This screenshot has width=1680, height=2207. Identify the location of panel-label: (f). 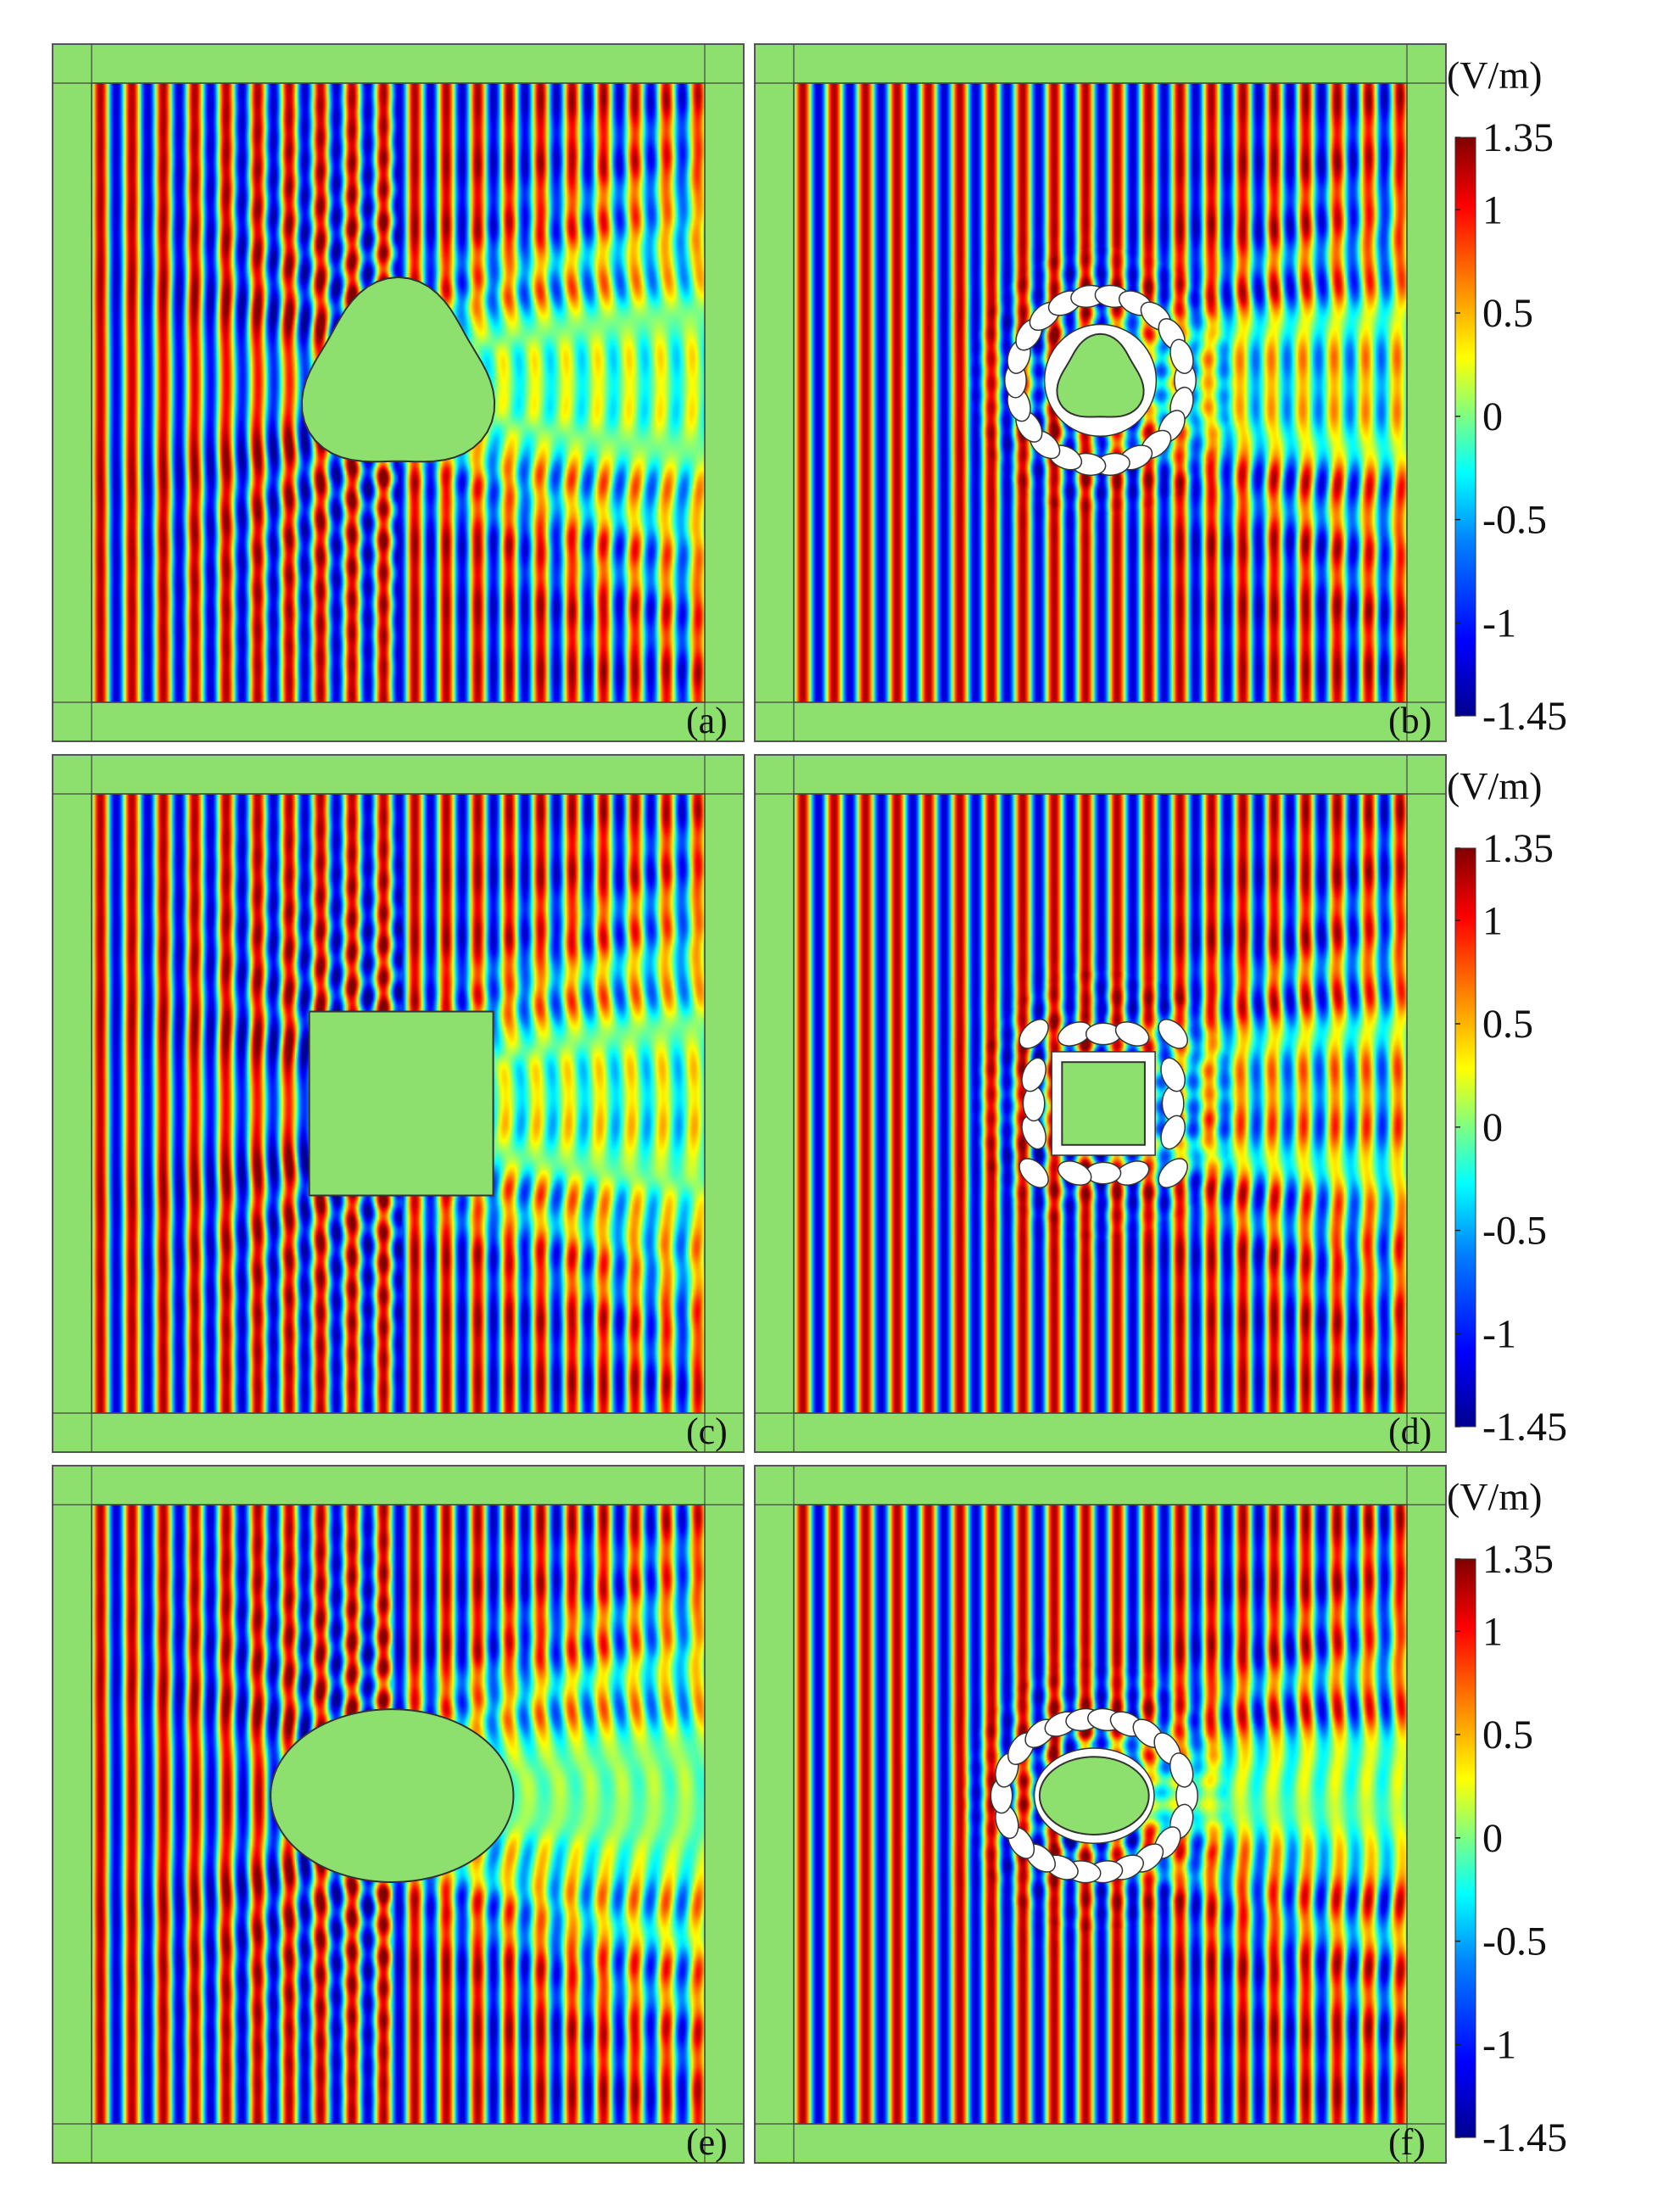
(1407, 2142).